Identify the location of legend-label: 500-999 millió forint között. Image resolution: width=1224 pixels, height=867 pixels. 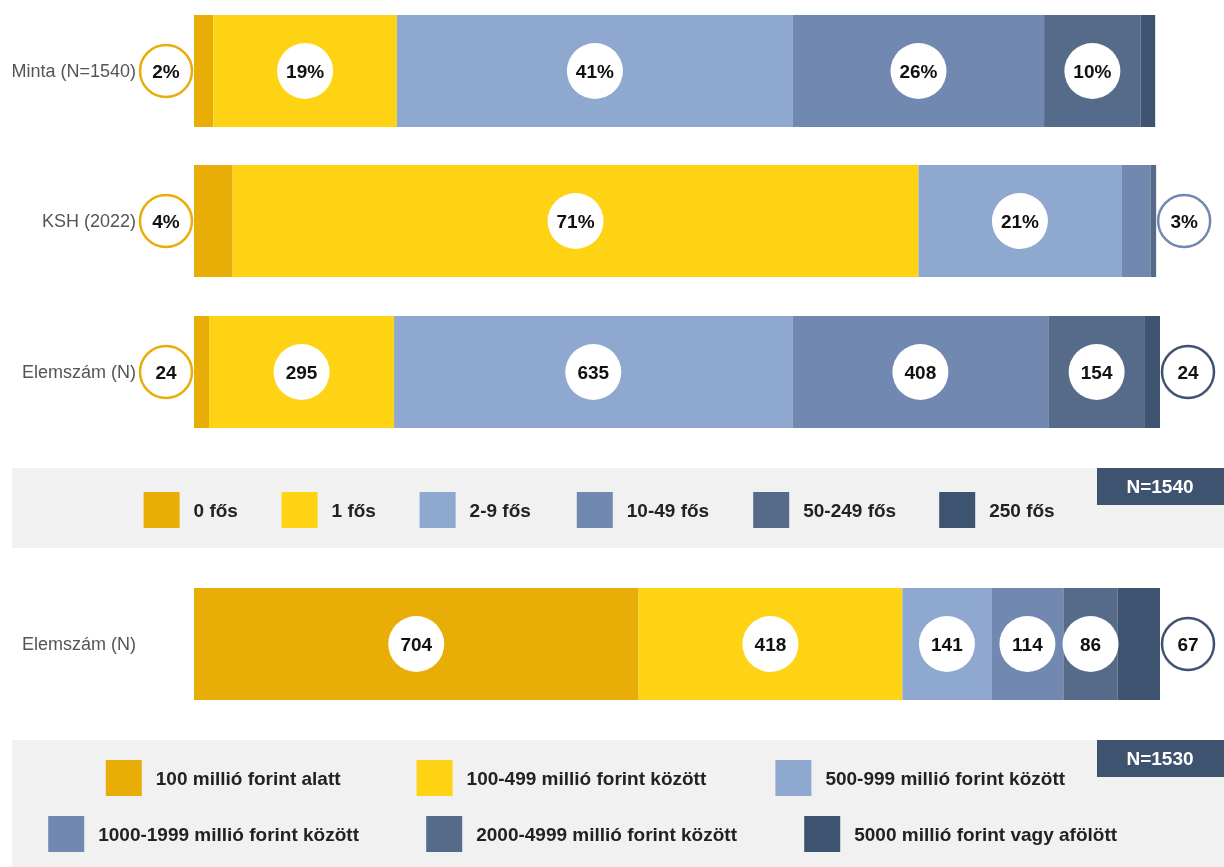
(945, 778).